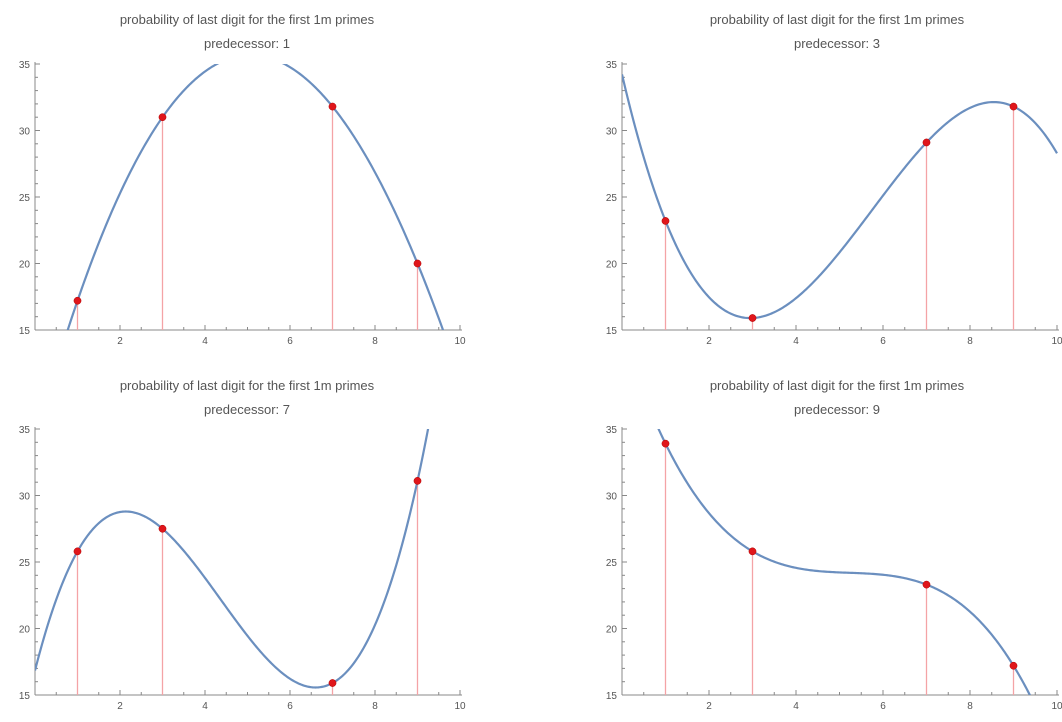  What do you see at coordinates (247, 43) in the screenshot?
I see `chart-subtitle: predecessor: 1` at bounding box center [247, 43].